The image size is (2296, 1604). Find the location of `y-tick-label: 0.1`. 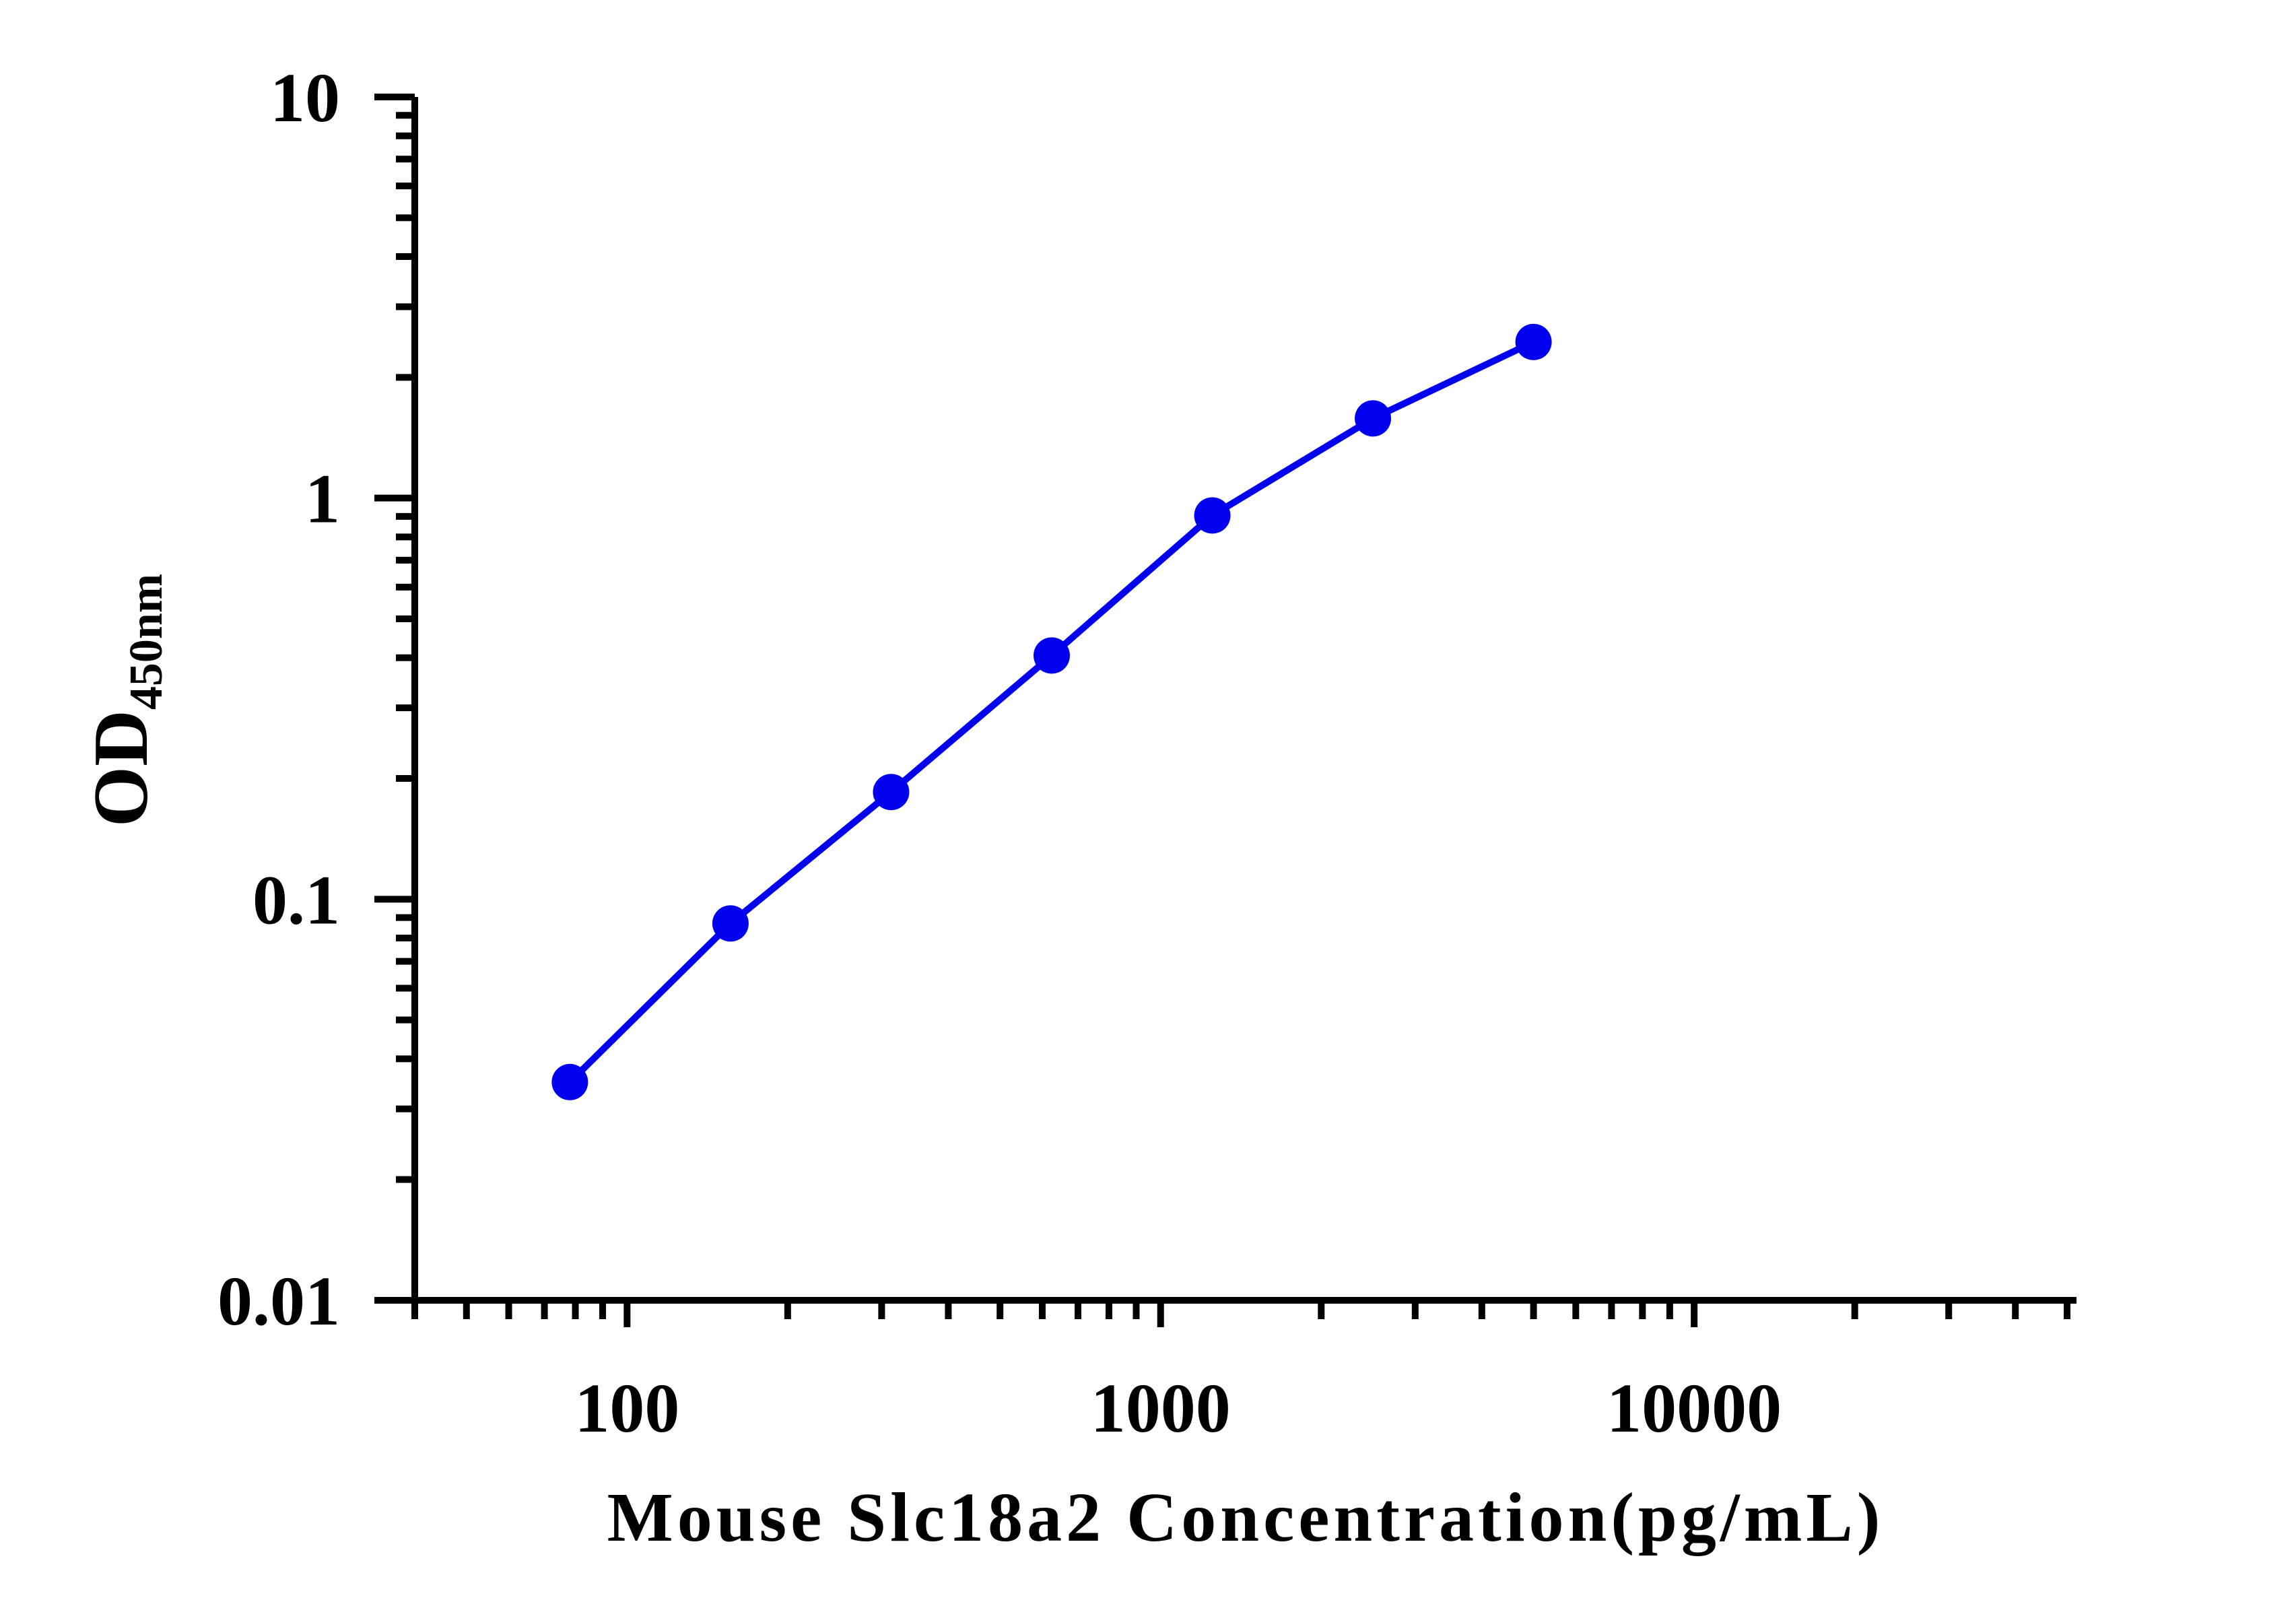

y-tick-label: 0.1 is located at coordinates (296, 900).